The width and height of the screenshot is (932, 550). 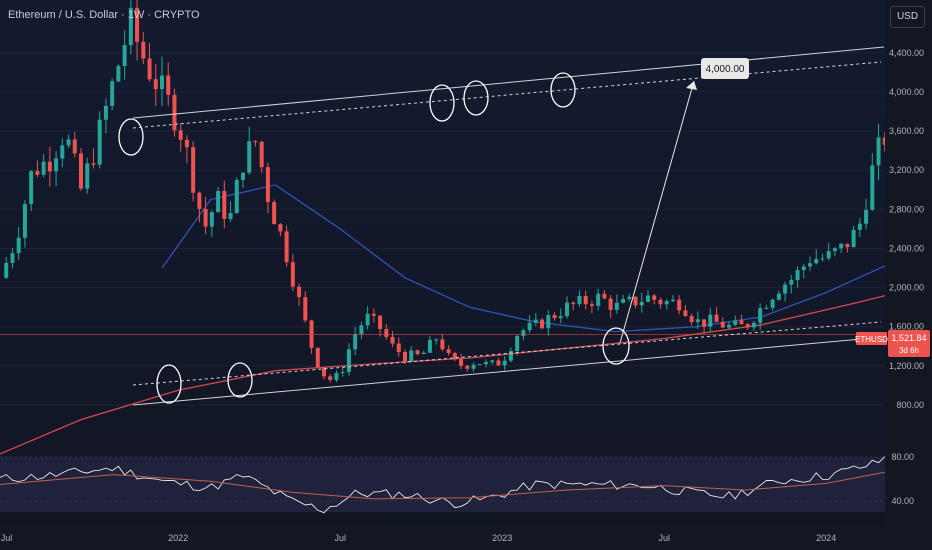 What do you see at coordinates (508, 371) in the screenshot?
I see `channel-lower-line` at bounding box center [508, 371].